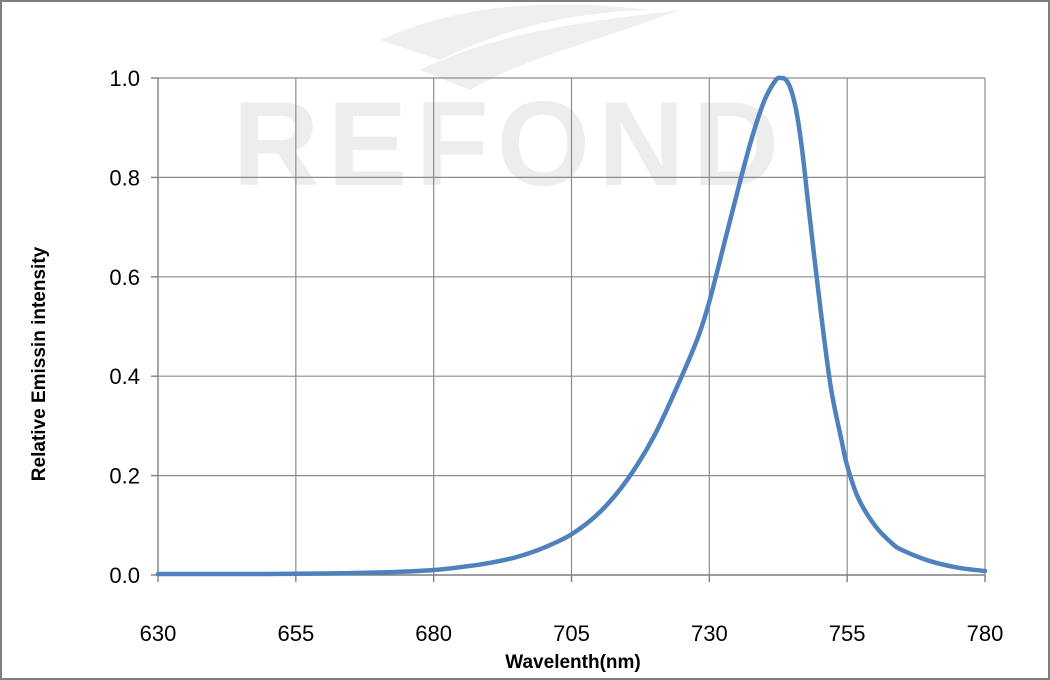 Image resolution: width=1050 pixels, height=680 pixels. What do you see at coordinates (572, 662) in the screenshot?
I see `x-axis-title: Wavelenth(nm)` at bounding box center [572, 662].